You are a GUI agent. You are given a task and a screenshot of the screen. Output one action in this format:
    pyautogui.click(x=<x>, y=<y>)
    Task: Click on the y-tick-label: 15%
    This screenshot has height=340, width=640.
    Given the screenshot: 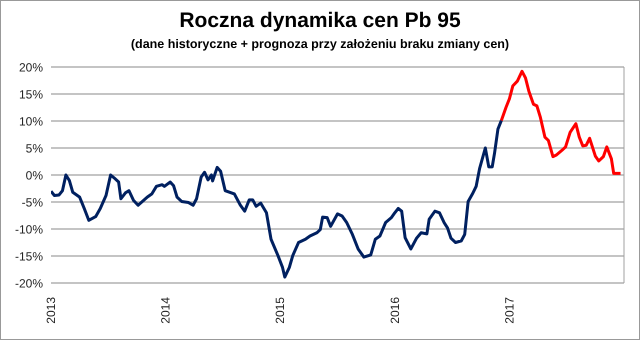 What is the action you would take?
    pyautogui.click(x=31, y=94)
    